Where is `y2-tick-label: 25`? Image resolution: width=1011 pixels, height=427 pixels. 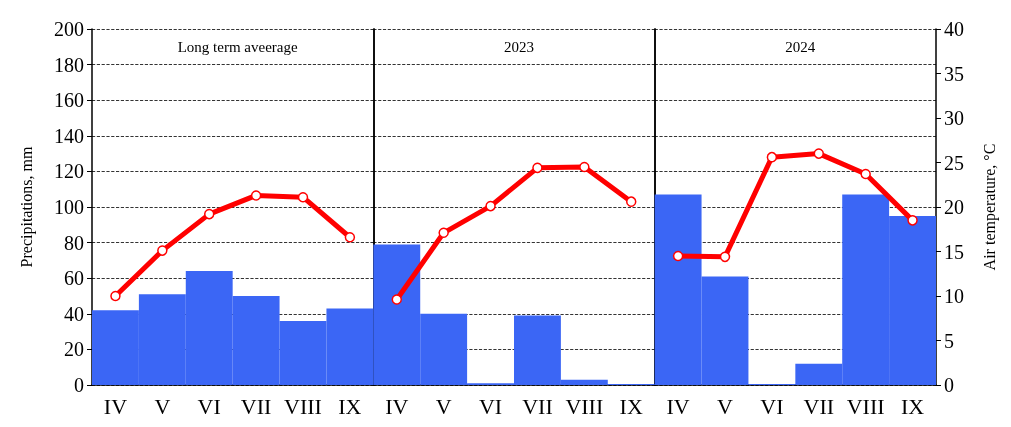
y2-tick-label: 25 is located at coordinates (954, 162).